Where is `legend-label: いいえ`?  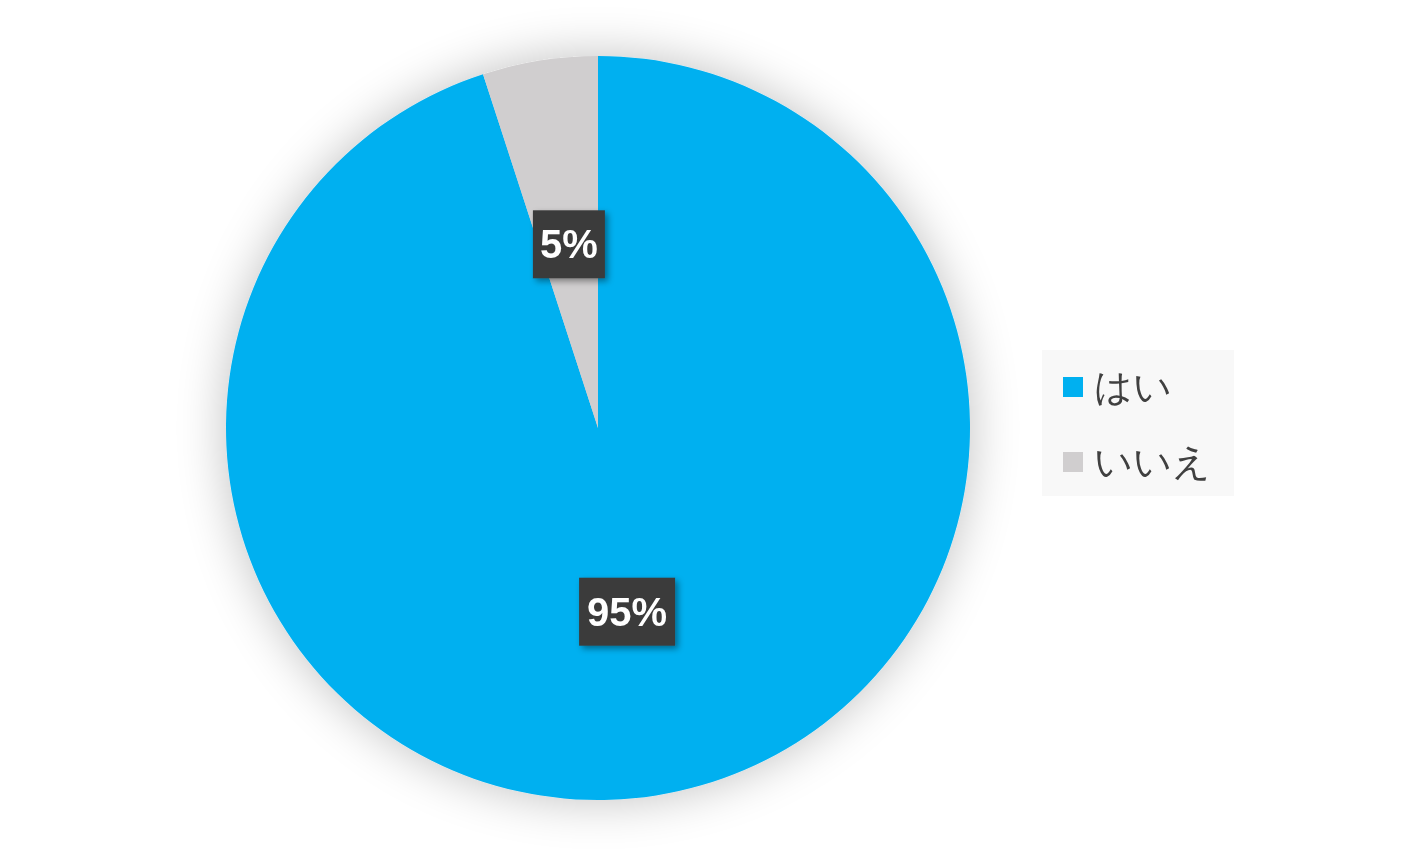
legend-label: いいえ is located at coordinates (1152, 462).